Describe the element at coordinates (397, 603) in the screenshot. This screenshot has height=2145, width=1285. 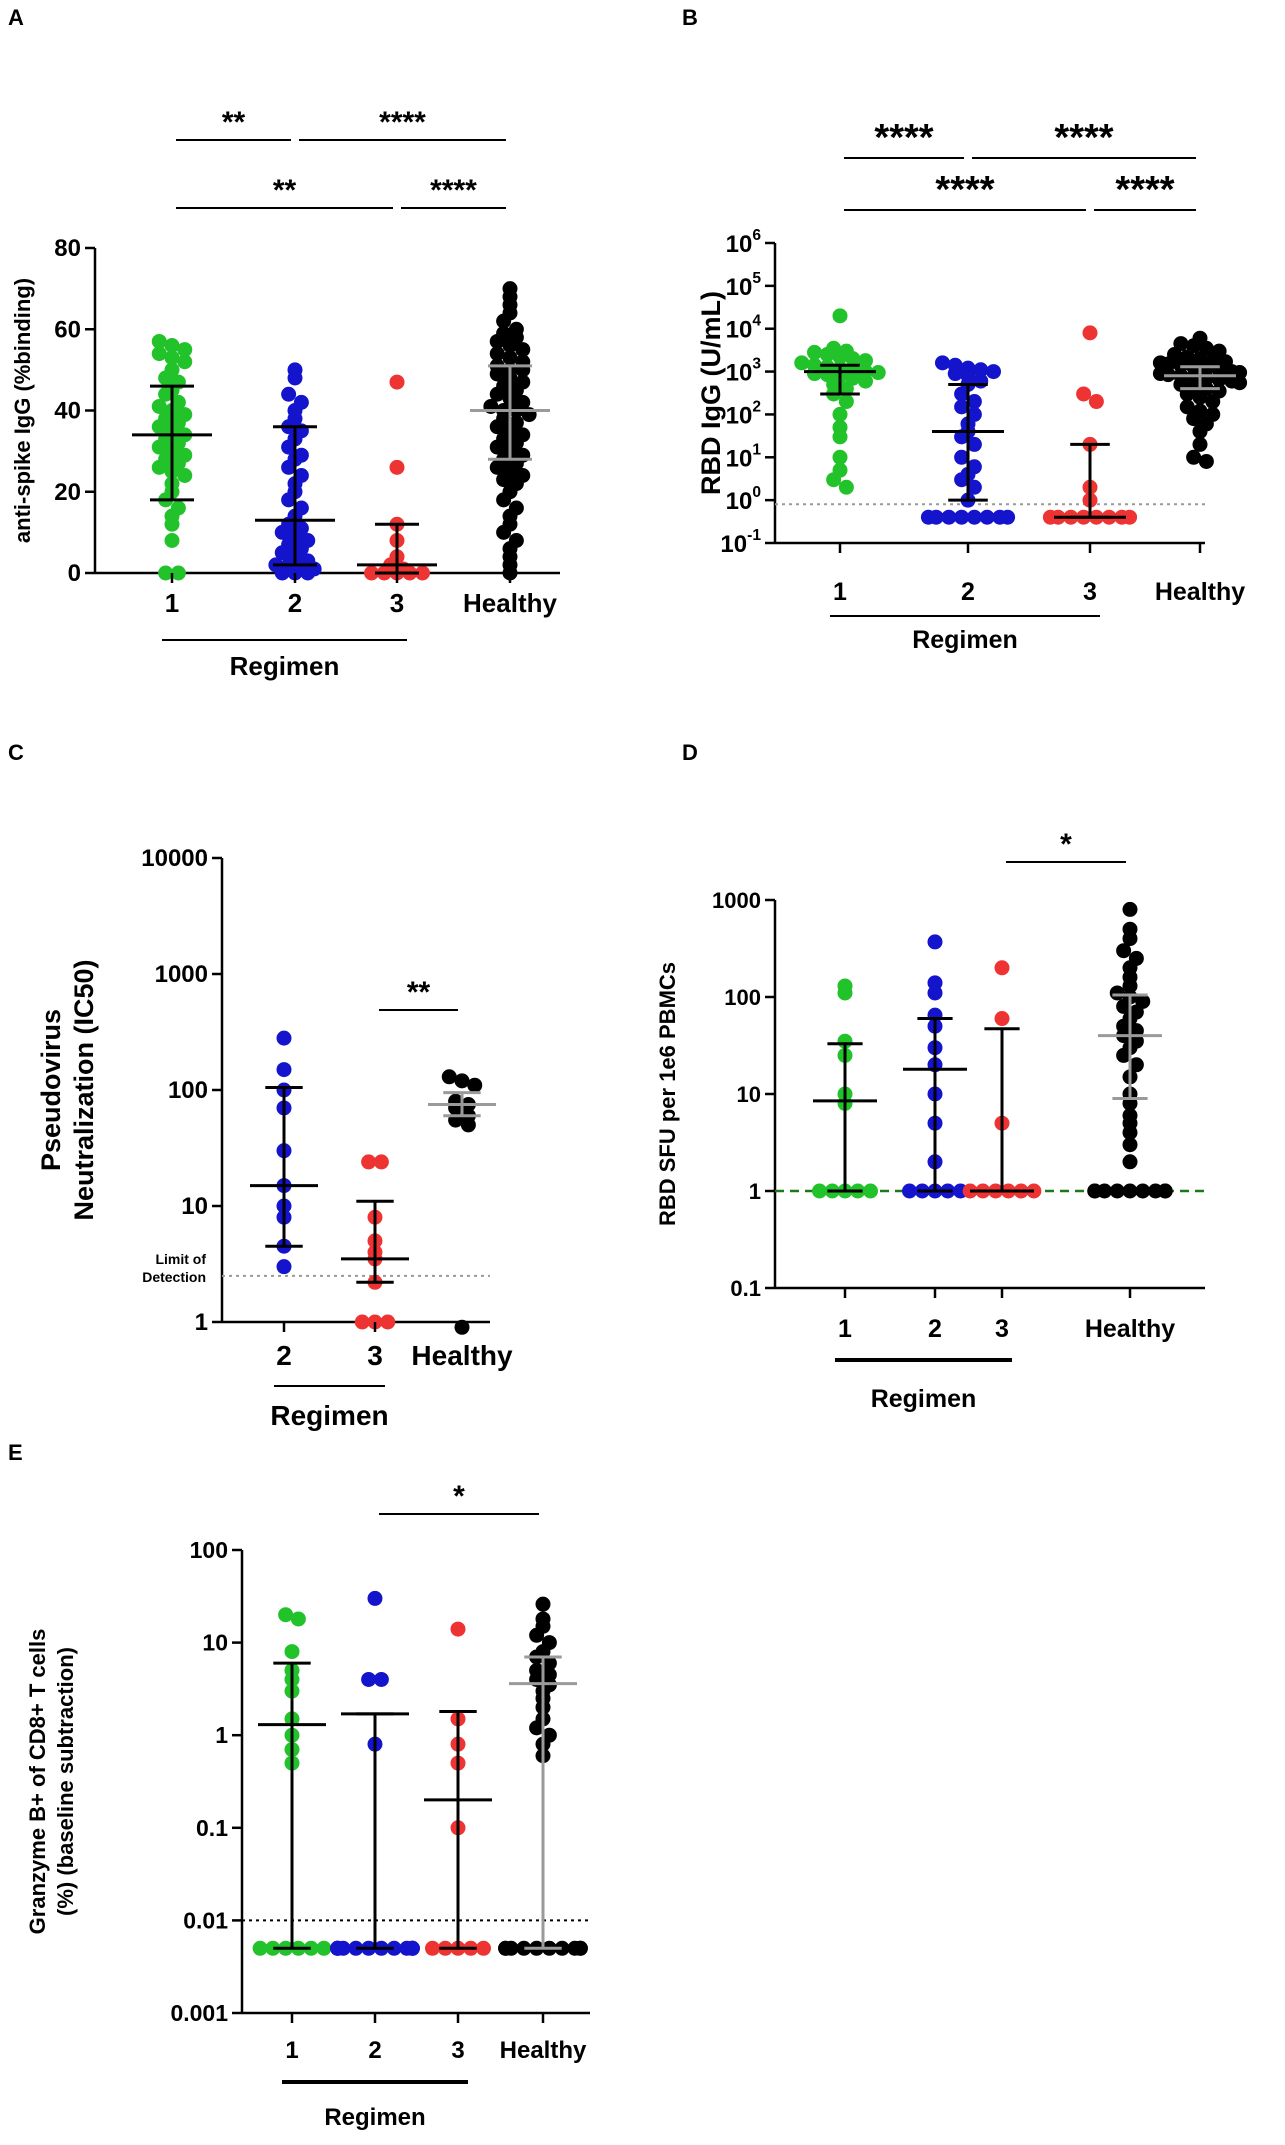
I see `panel-a-category-label-3: 3` at that location.